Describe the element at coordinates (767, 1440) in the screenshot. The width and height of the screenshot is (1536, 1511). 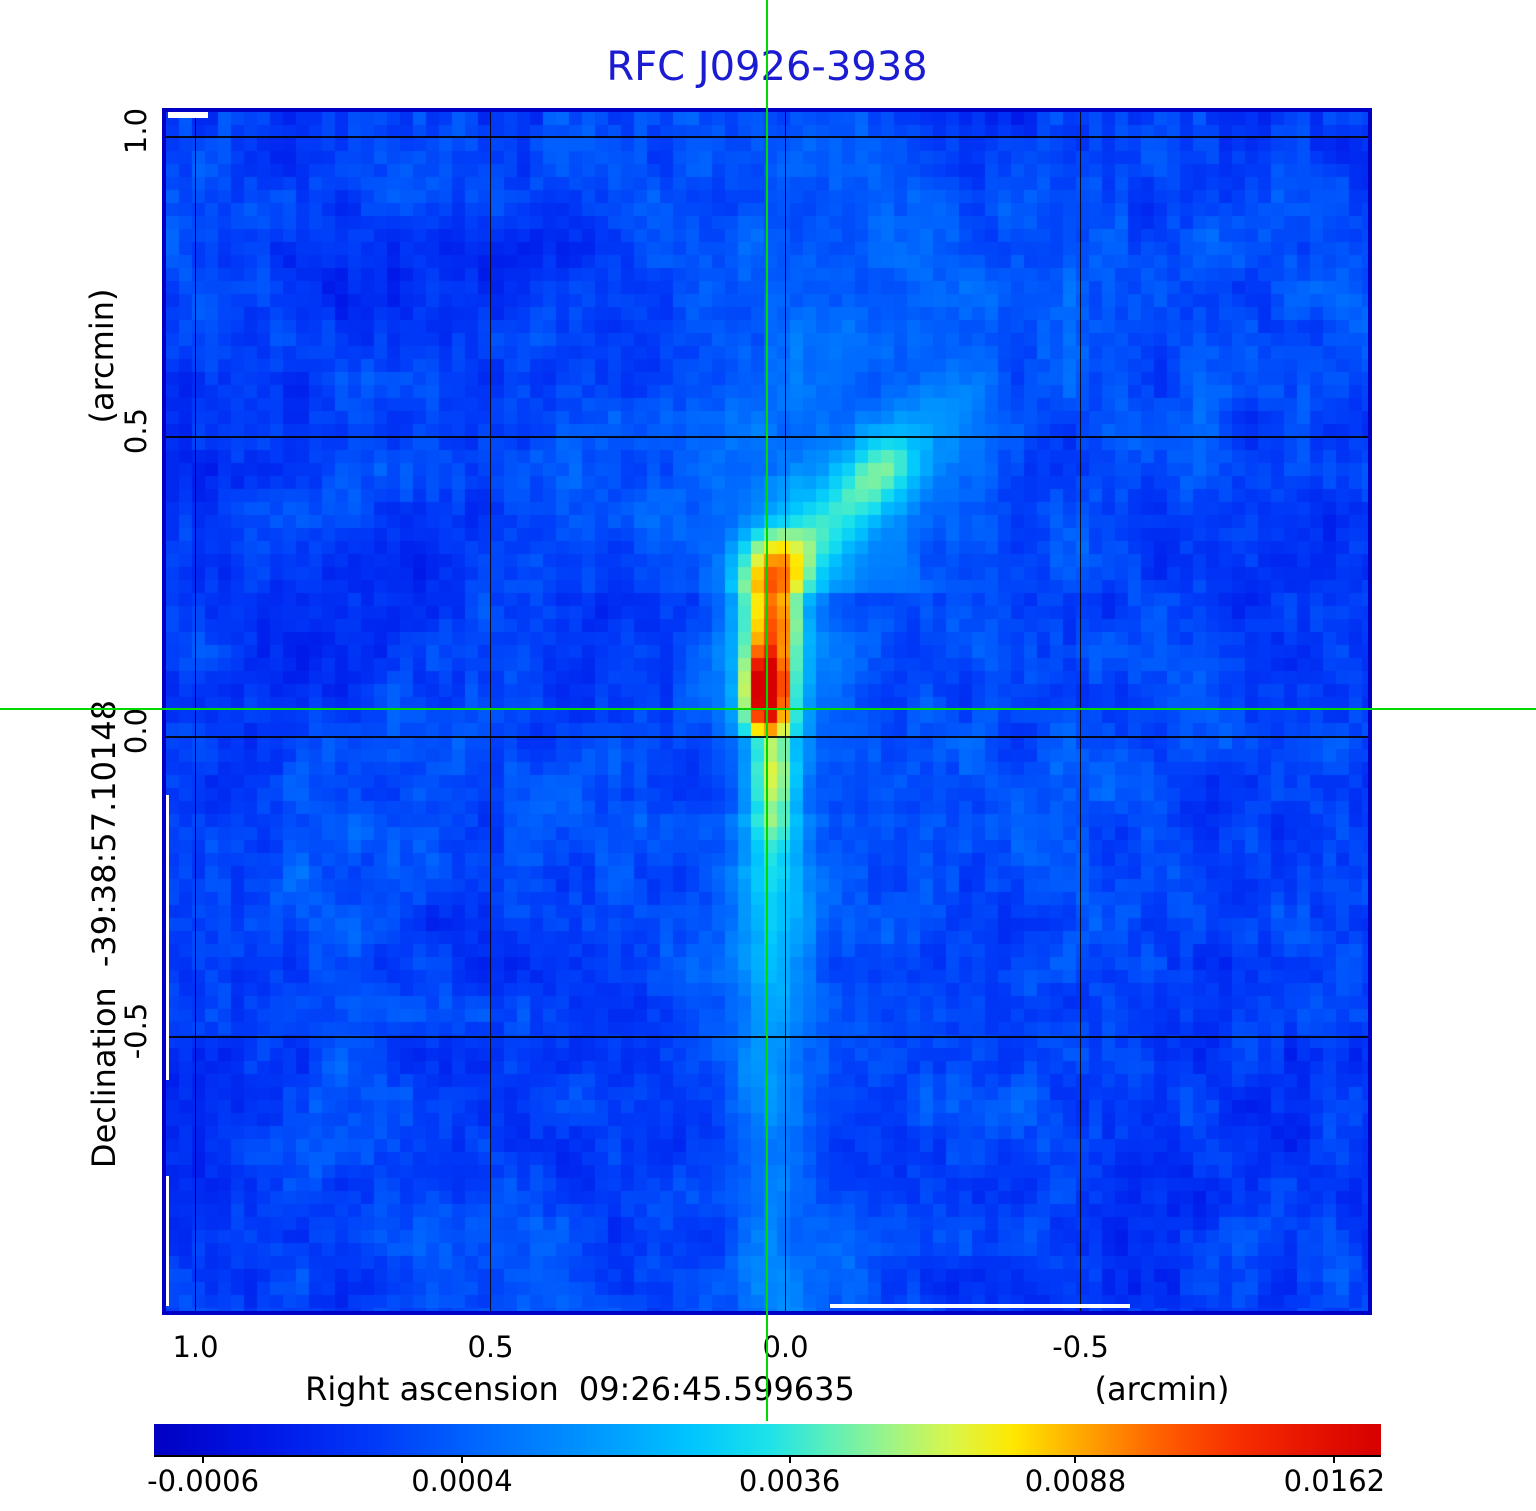
I see `colorbar` at that location.